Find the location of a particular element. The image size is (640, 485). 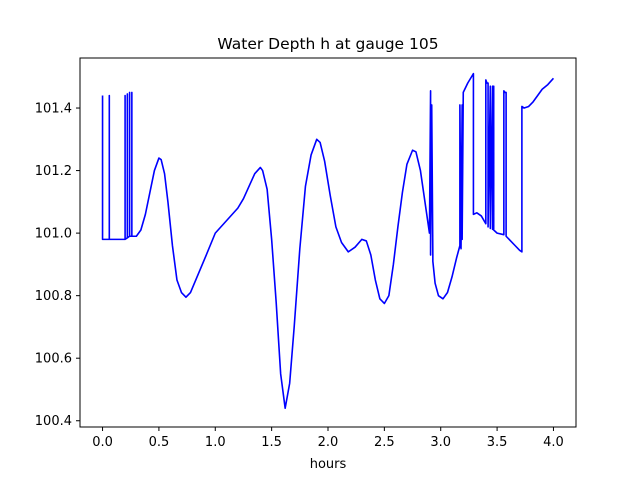

chart-title: Water Depth h at gauge 105 is located at coordinates (327, 44).